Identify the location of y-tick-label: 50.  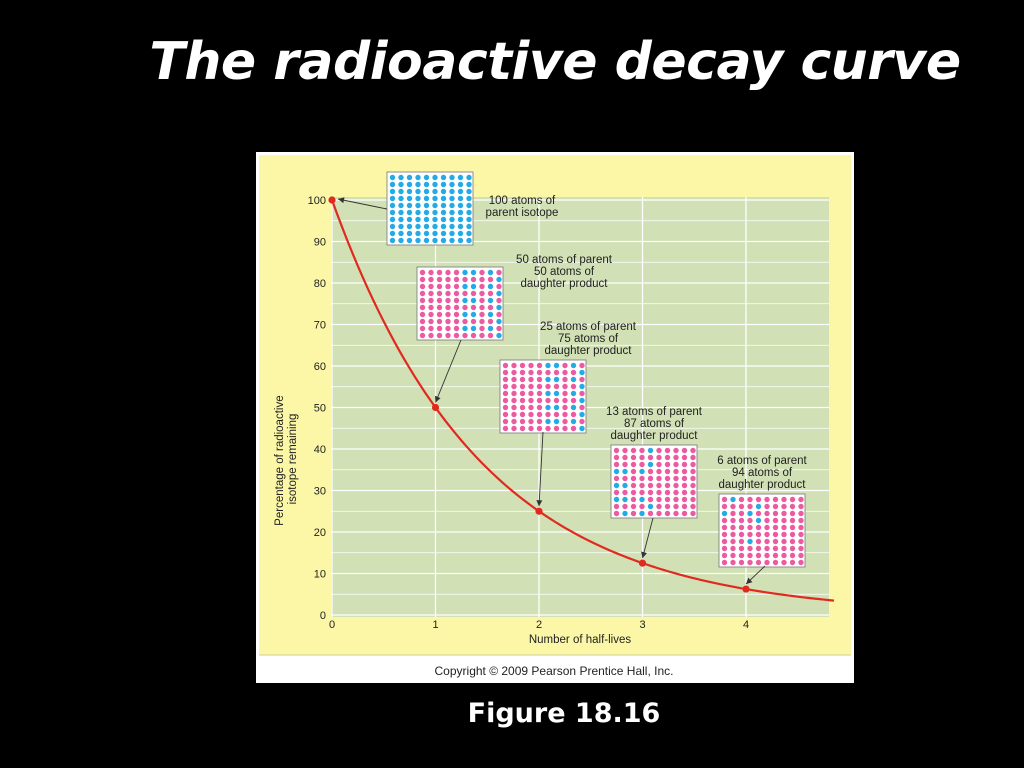
(320, 409).